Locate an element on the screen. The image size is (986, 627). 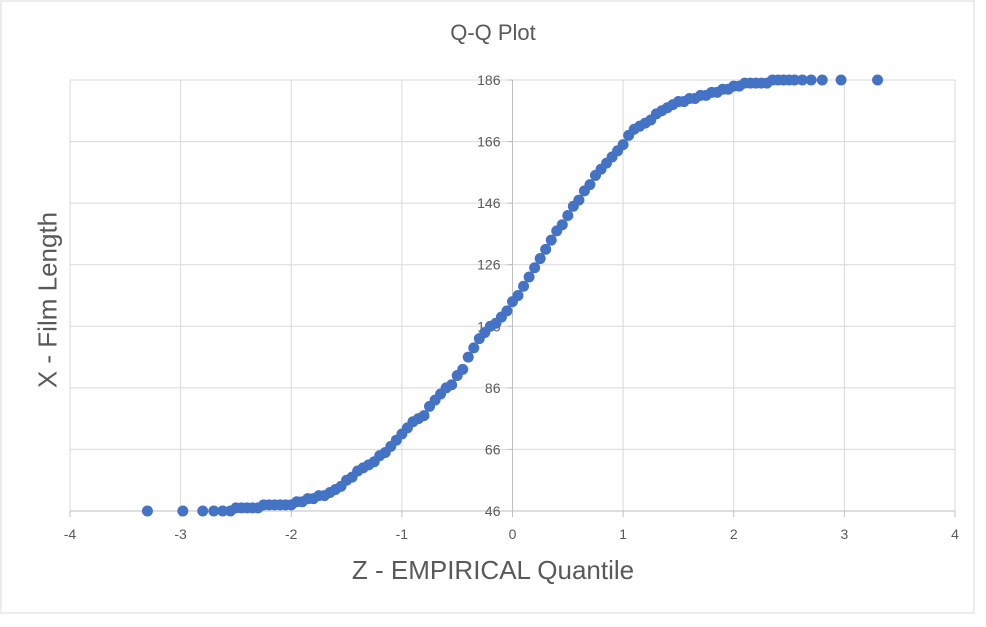
y-tick-label: 186 is located at coordinates (489, 80).